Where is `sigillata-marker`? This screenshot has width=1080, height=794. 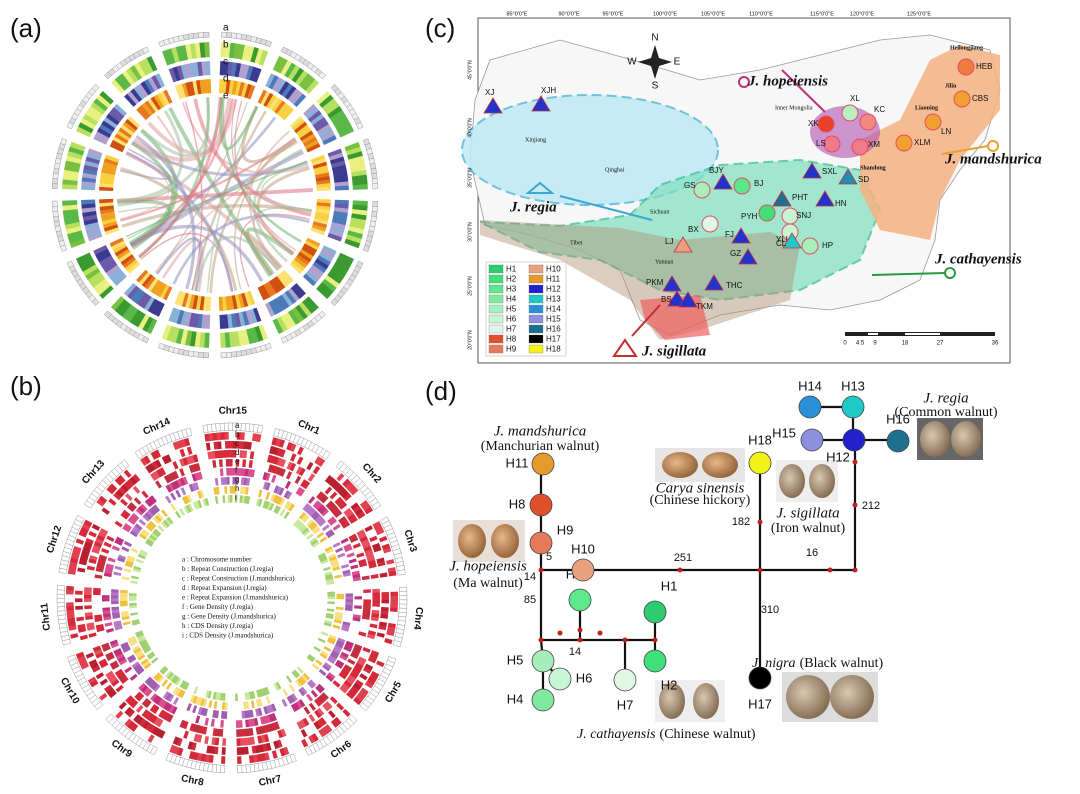
sigillata-marker is located at coordinates (625, 347).